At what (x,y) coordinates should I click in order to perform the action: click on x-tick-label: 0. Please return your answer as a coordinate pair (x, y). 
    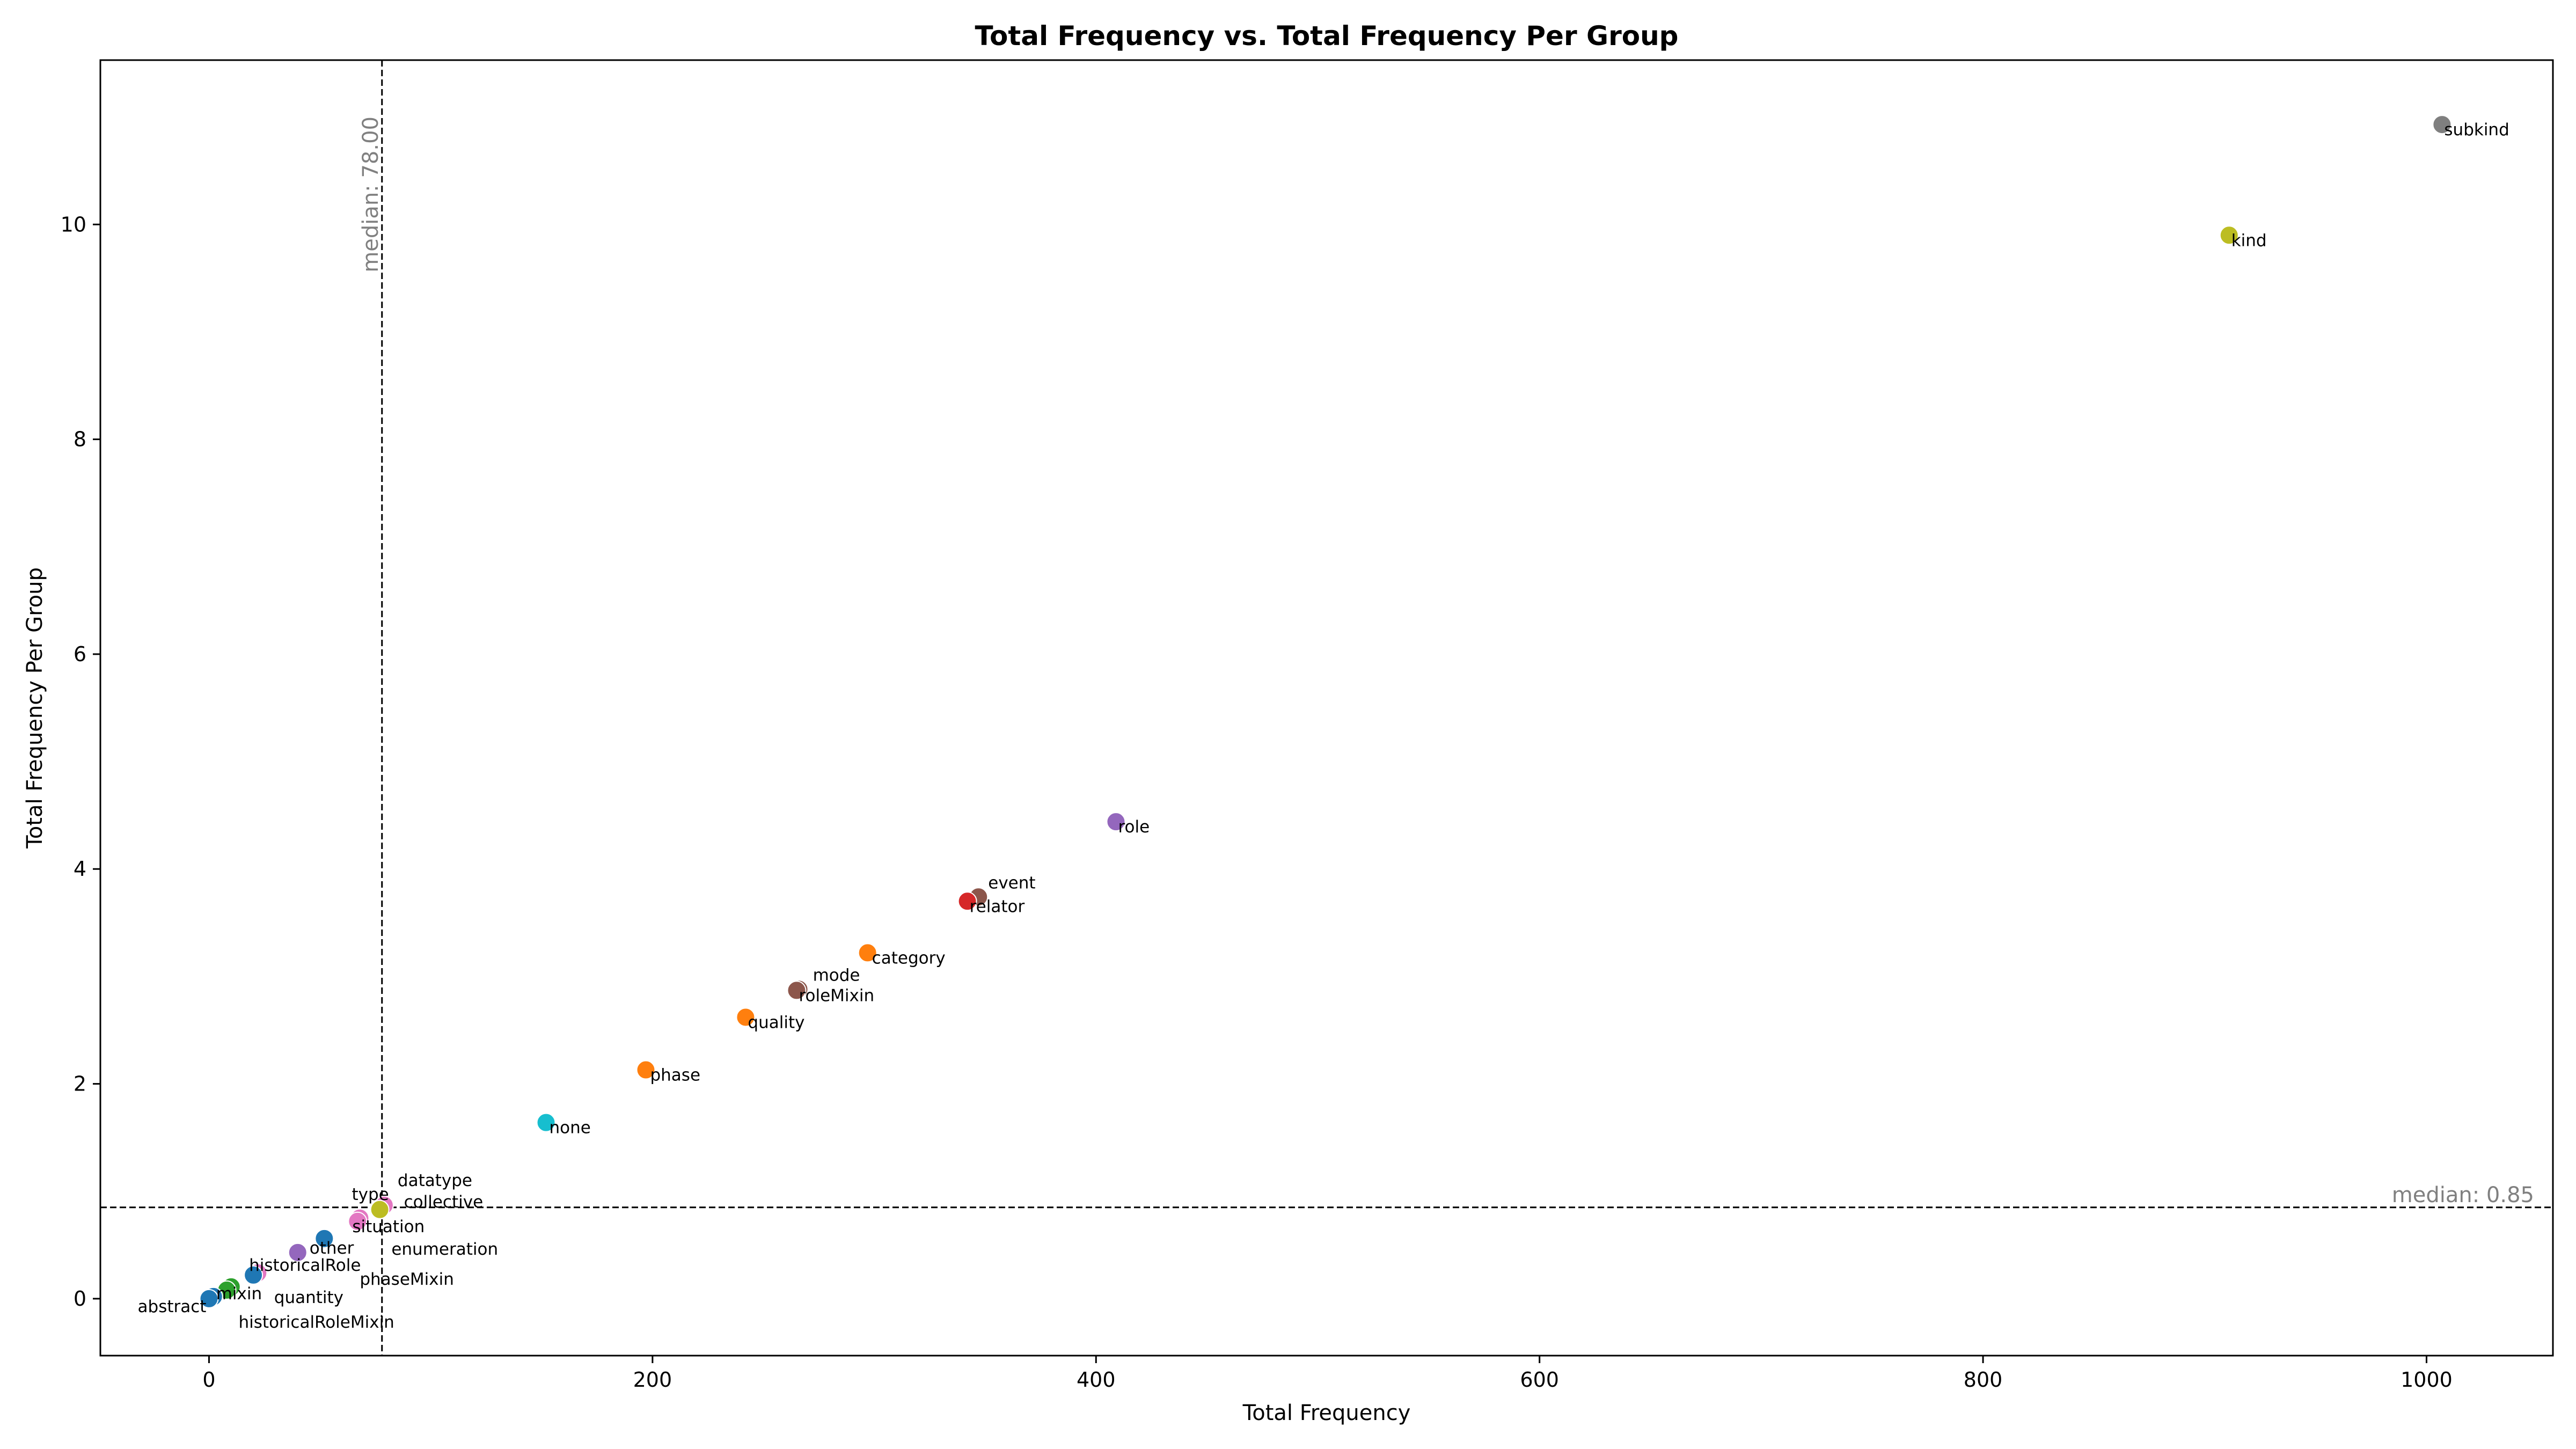
    Looking at the image, I should click on (208, 1380).